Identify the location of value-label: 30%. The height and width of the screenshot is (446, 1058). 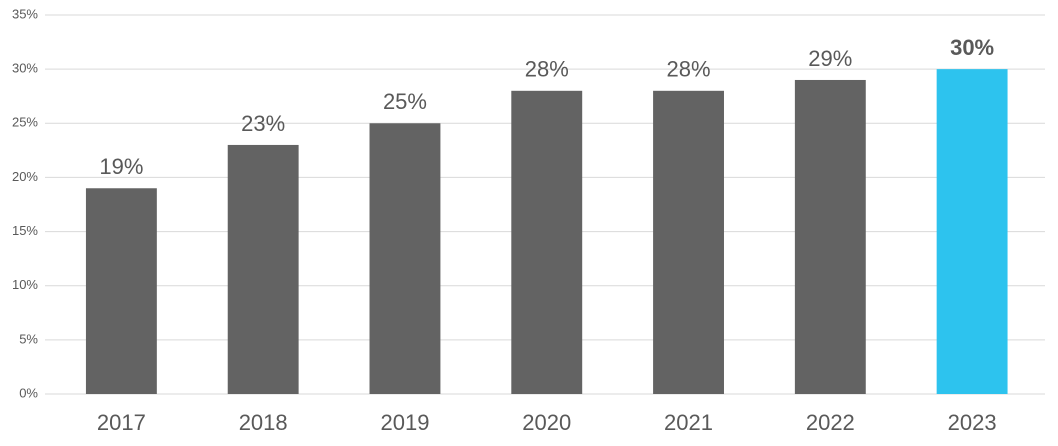
(972, 47).